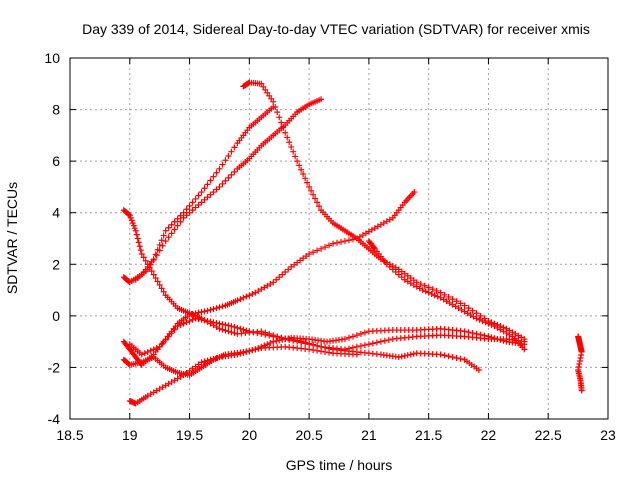  Describe the element at coordinates (56, 316) in the screenshot. I see `y-tick-label: 0` at that location.